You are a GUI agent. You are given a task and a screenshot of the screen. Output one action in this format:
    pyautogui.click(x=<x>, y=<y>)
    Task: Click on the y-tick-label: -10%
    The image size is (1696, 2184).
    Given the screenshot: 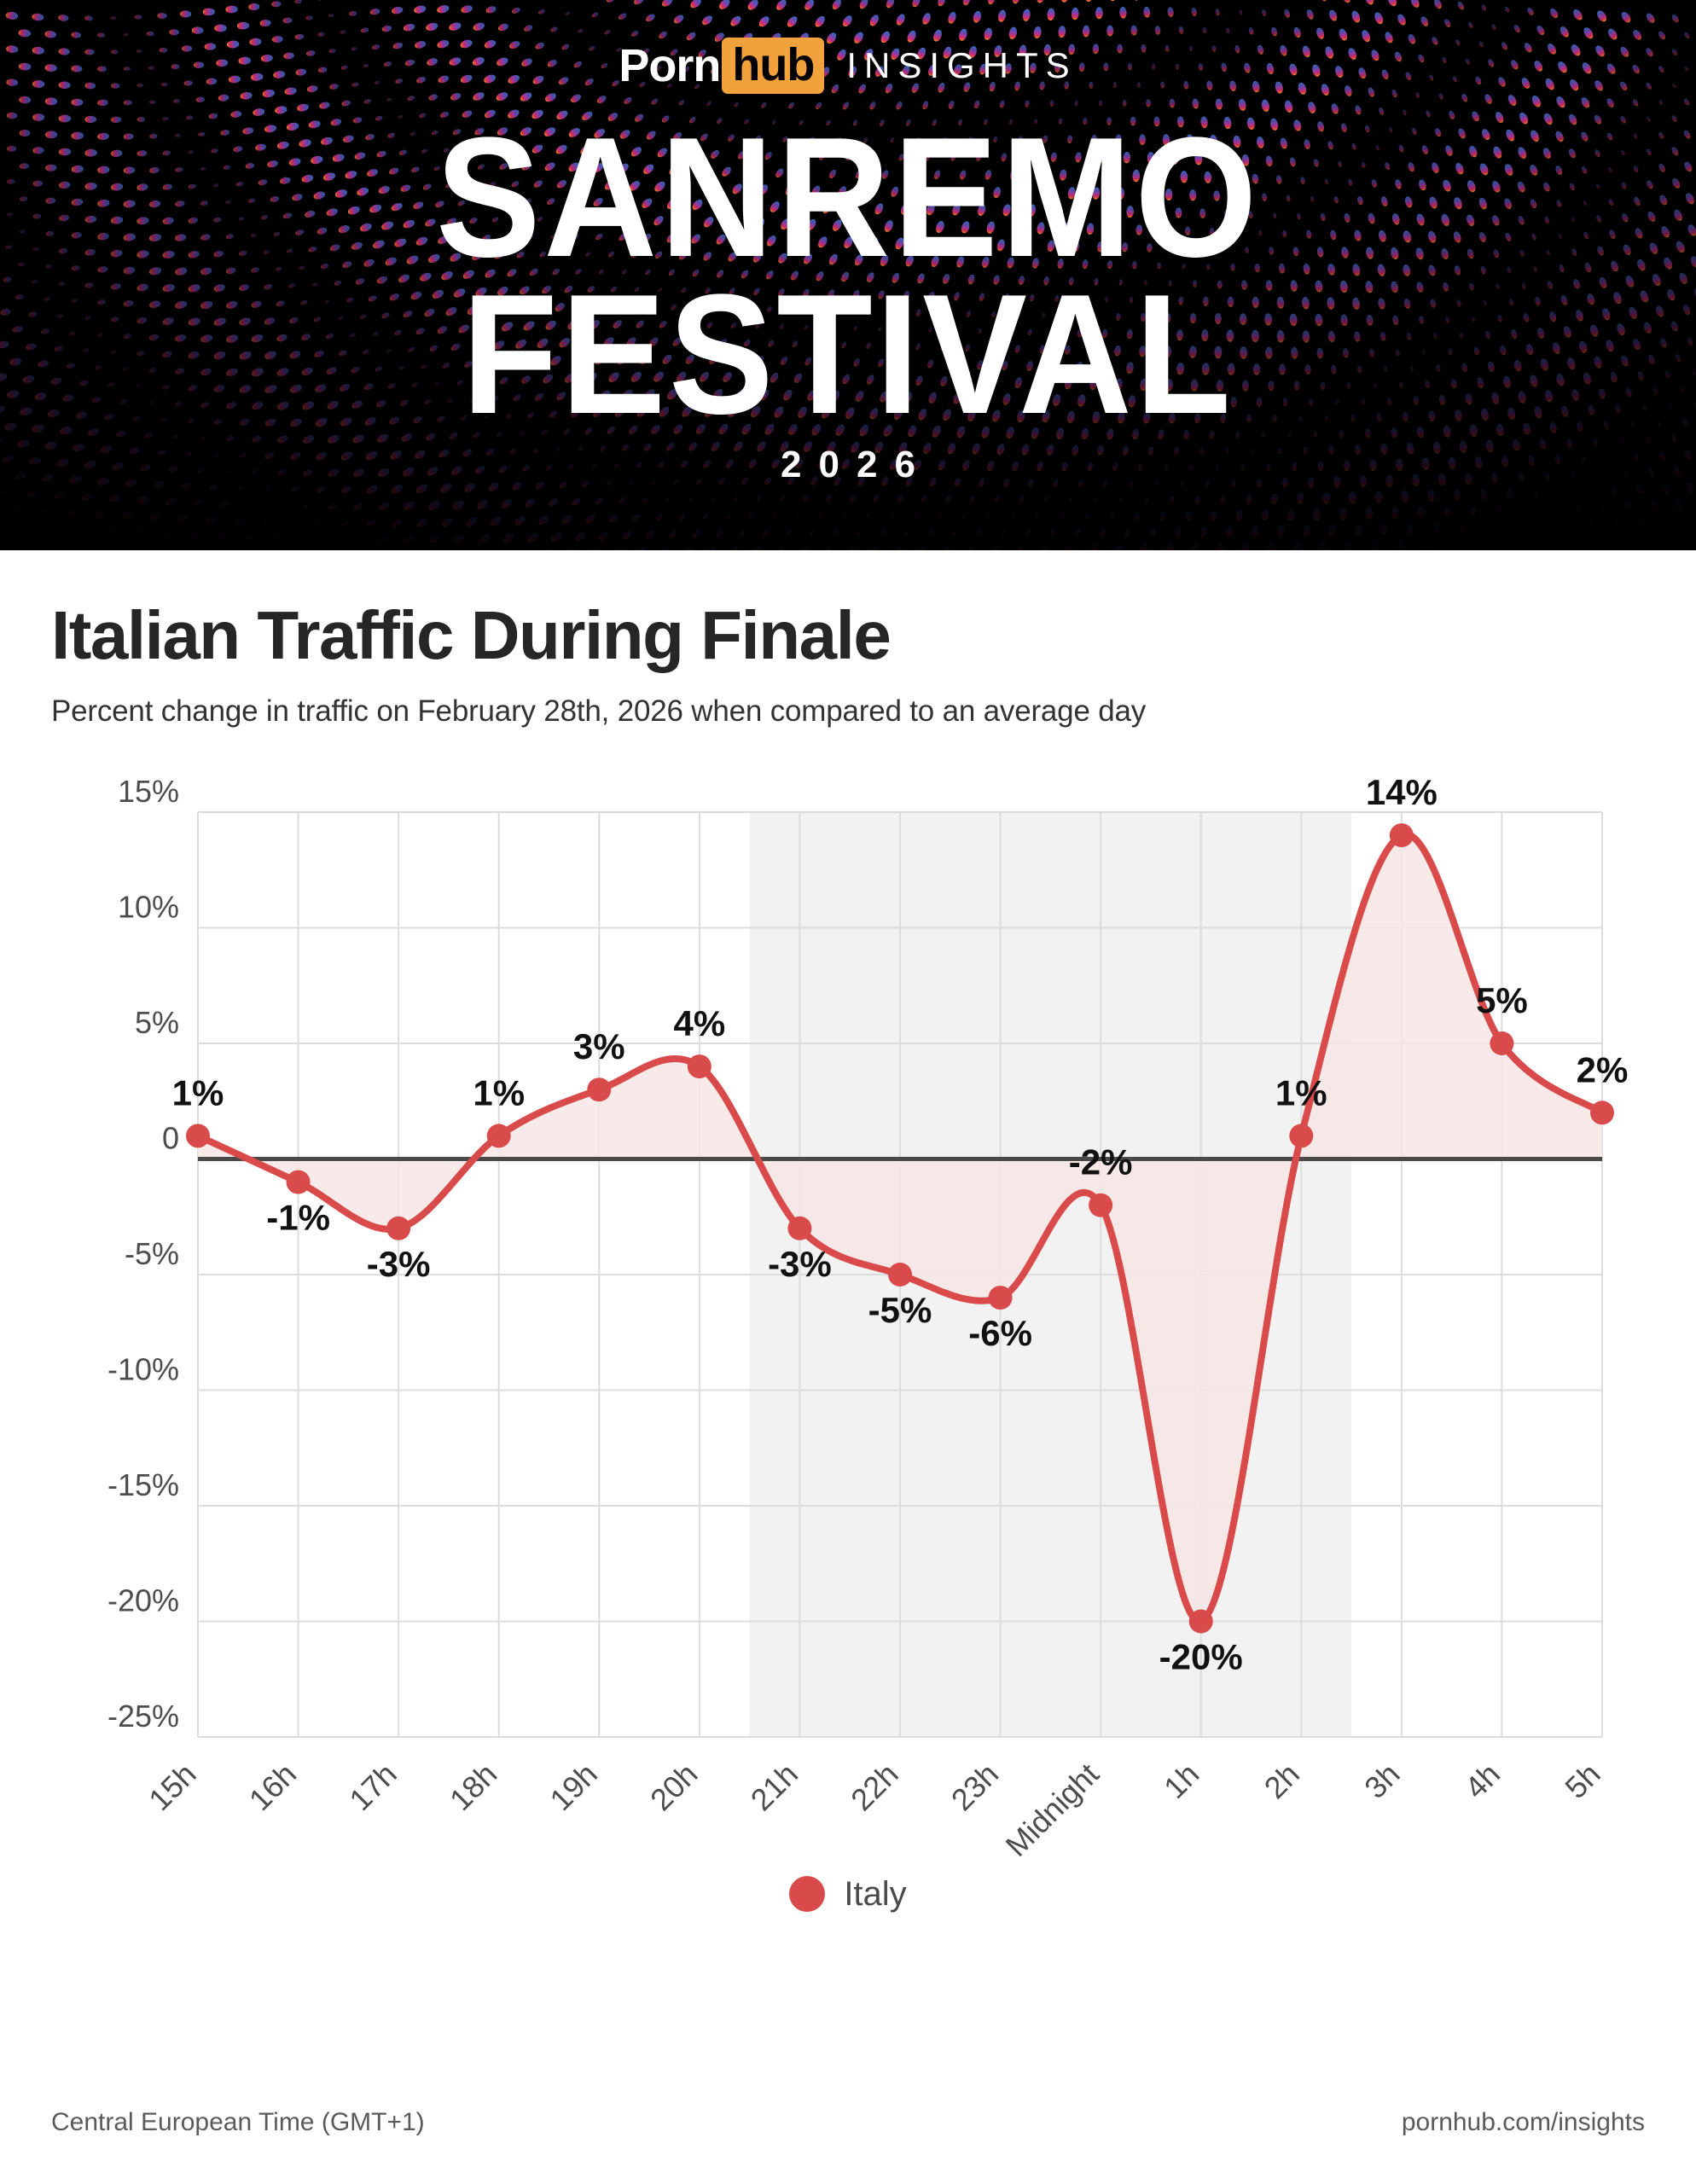 What is the action you would take?
    pyautogui.click(x=143, y=1369)
    